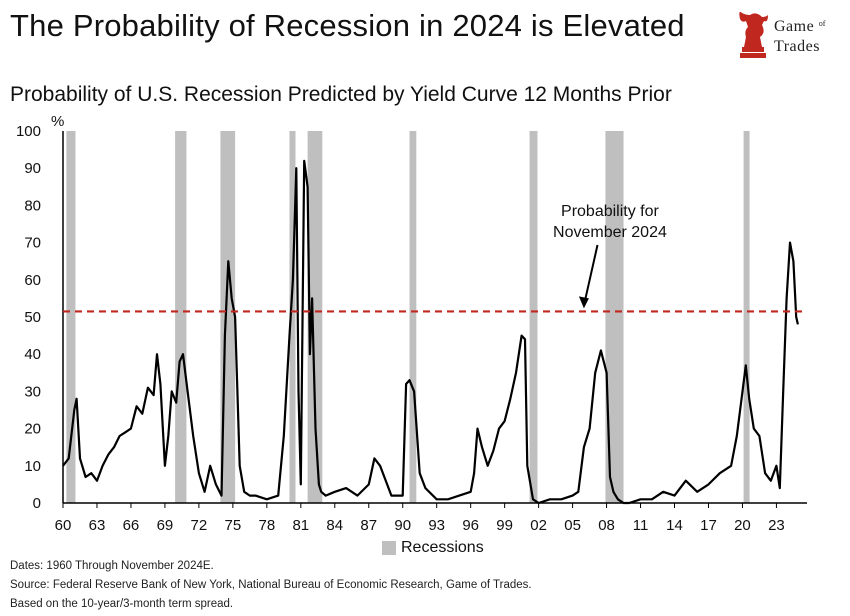 The width and height of the screenshot is (850, 616). I want to click on legend: Recessions, so click(433, 548).